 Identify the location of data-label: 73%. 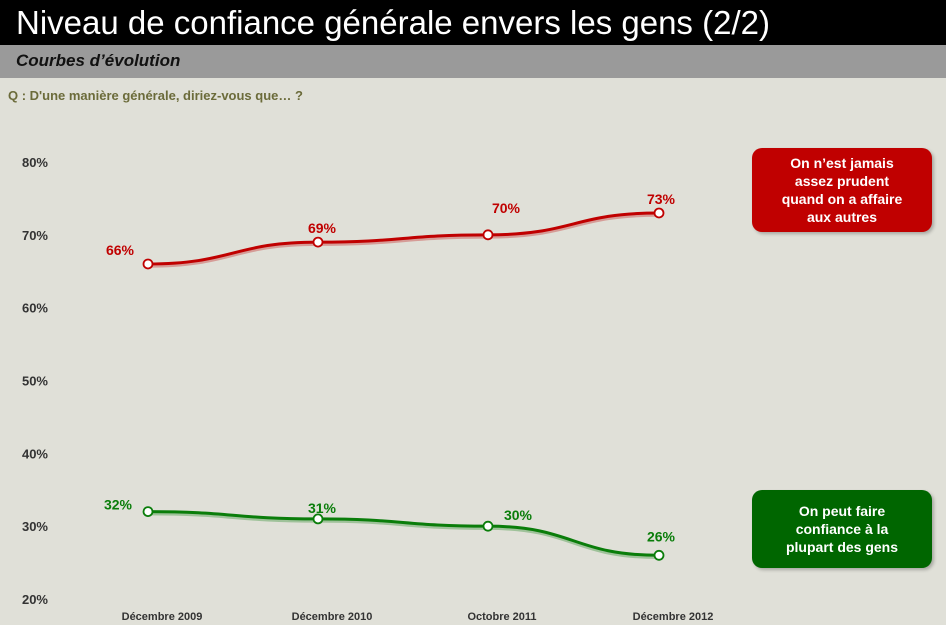
(661, 199).